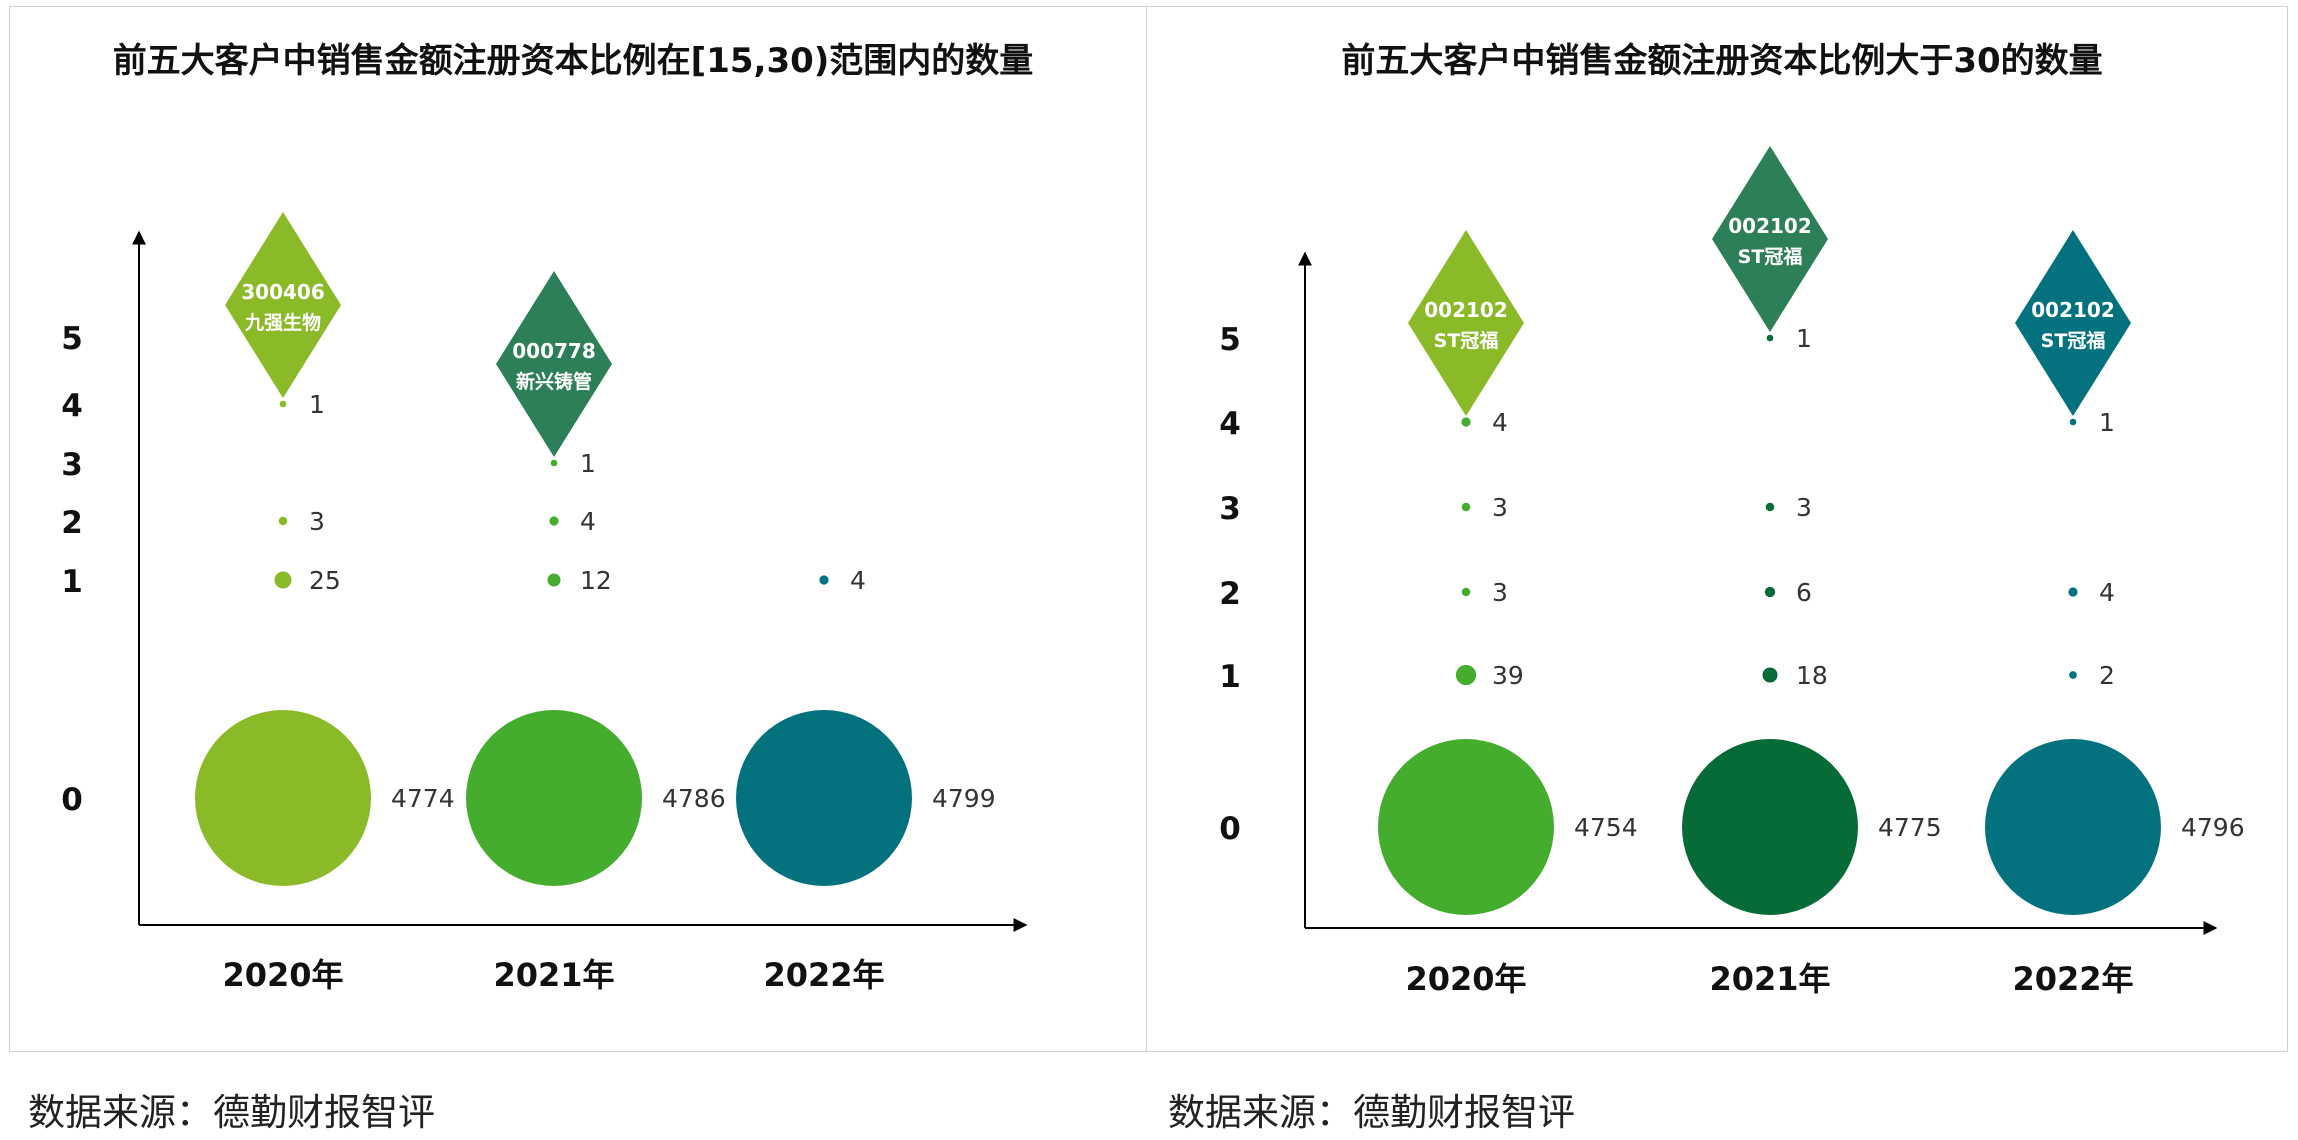 Image resolution: width=2298 pixels, height=1140 pixels. I want to click on right-data-source: 数据来源：德勤财报智评, so click(1371, 1112).